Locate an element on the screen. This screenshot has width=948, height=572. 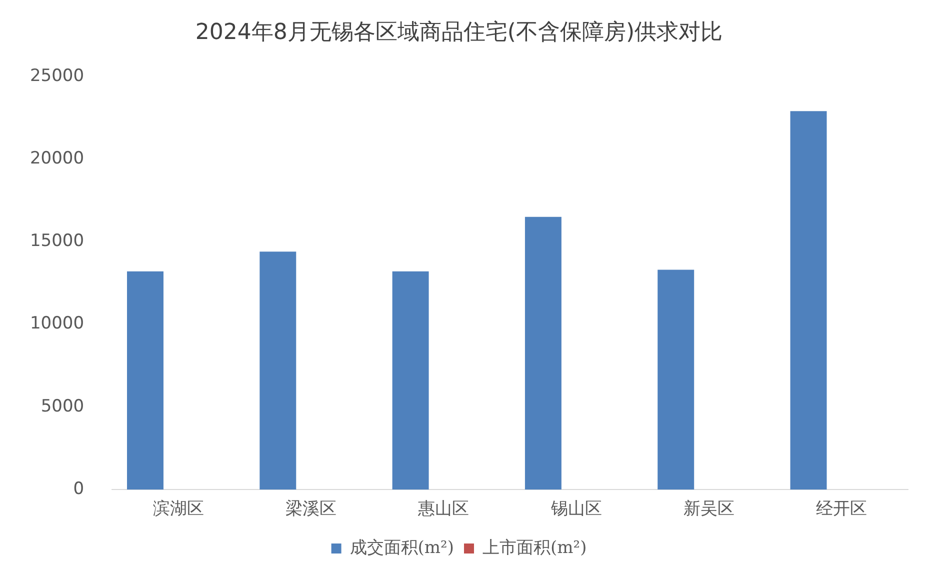
x-tick-label: 滨湖区 is located at coordinates (178, 509).